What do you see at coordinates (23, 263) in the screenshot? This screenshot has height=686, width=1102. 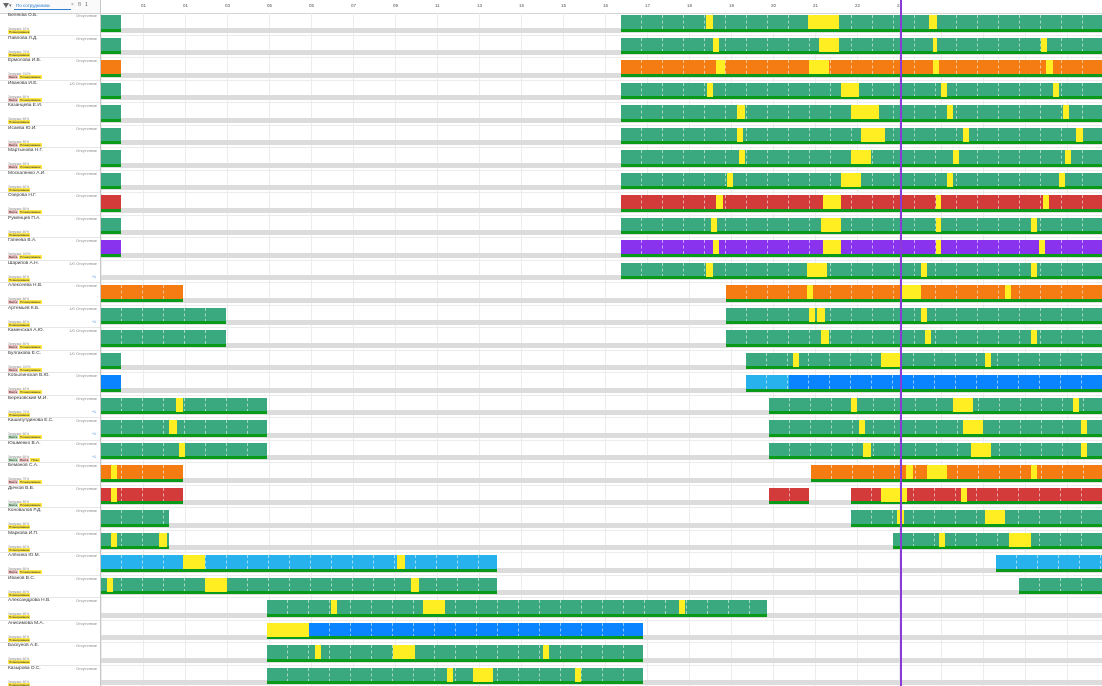 I see `employee-name: Шарипов А.Н.` at bounding box center [23, 263].